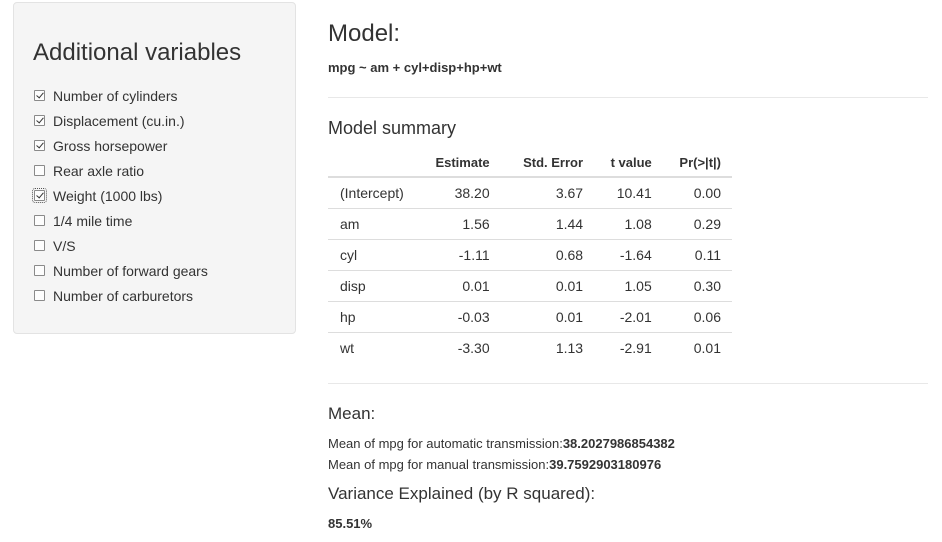  I want to click on model-formula: mpg ~ am + cyl+disp+hp+wt, so click(415, 67).